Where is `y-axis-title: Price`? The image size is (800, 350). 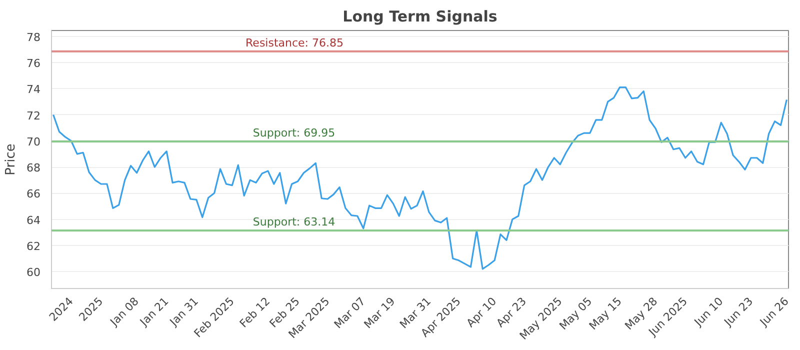 y-axis-title: Price is located at coordinates (11, 160).